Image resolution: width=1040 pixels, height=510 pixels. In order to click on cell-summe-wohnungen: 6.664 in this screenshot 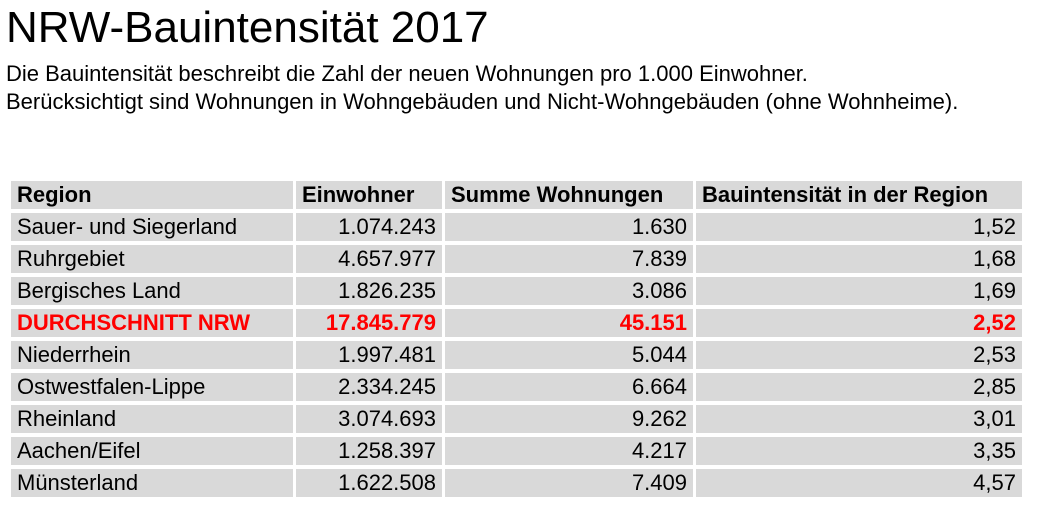, I will do `click(569, 387)`.